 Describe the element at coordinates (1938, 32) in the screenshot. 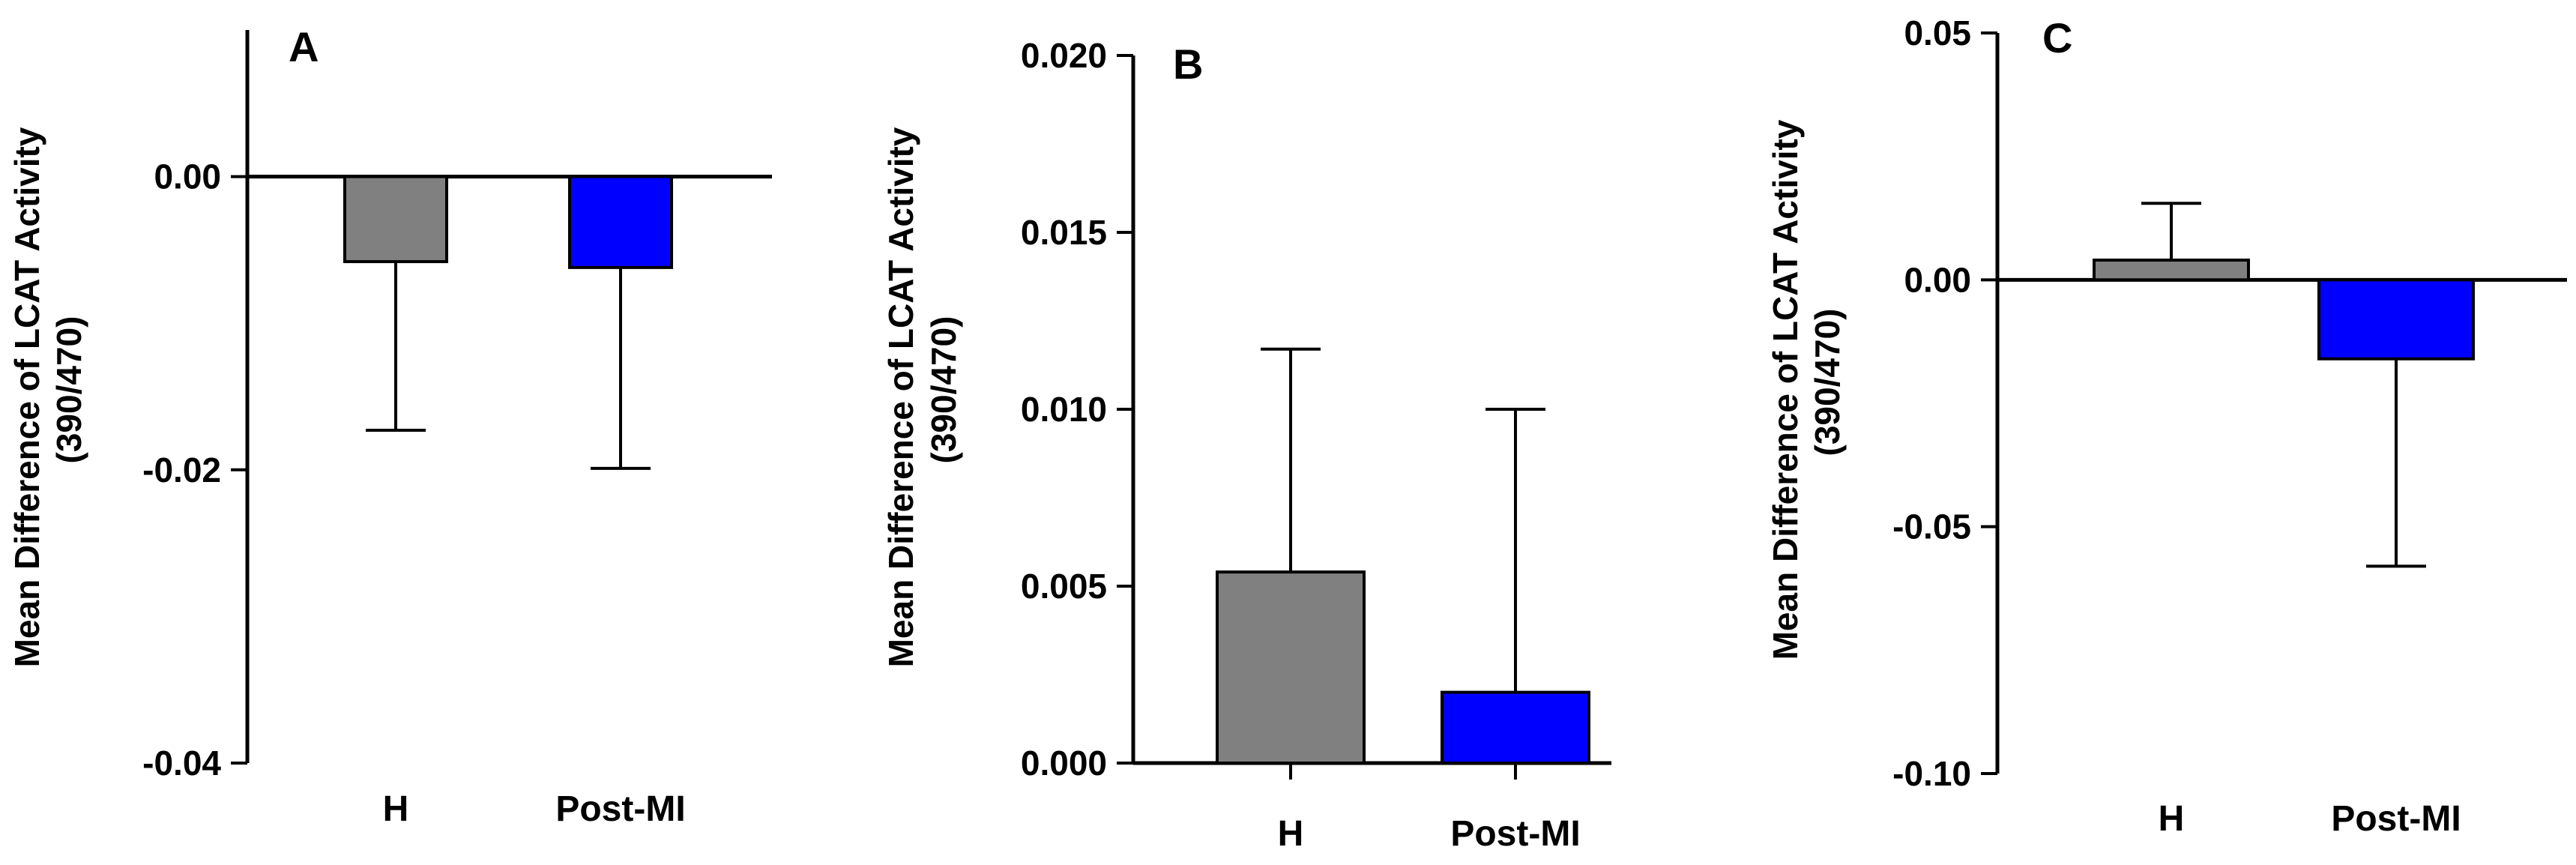

I see `y-tick-label: 0.05` at that location.